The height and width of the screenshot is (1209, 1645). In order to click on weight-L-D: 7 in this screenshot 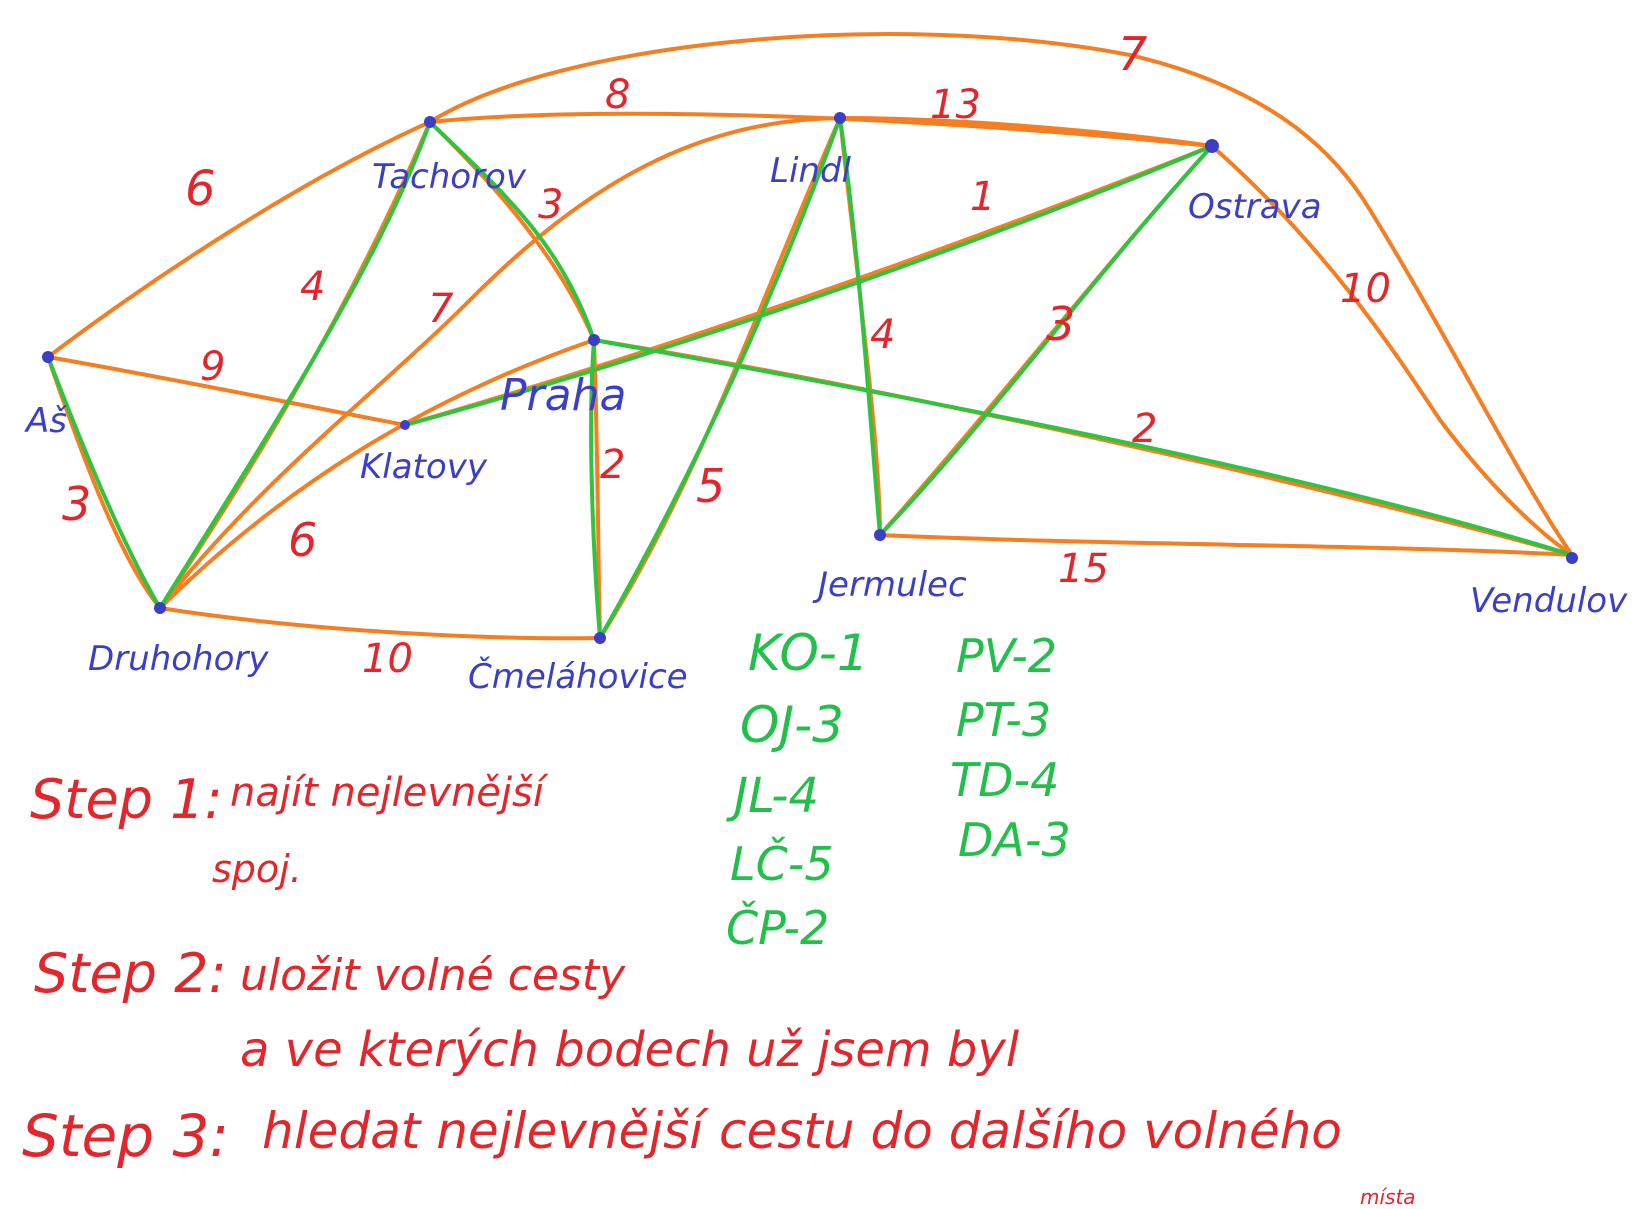, I will do `click(441, 309)`.